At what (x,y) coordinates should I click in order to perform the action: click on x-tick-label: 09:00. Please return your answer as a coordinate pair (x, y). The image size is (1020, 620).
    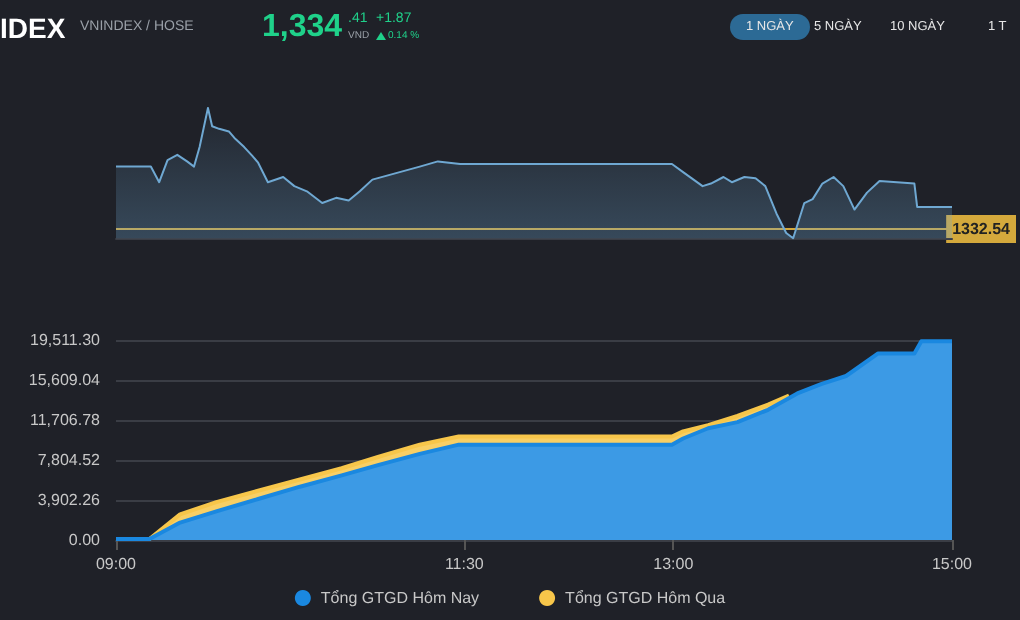
    Looking at the image, I should click on (116, 564).